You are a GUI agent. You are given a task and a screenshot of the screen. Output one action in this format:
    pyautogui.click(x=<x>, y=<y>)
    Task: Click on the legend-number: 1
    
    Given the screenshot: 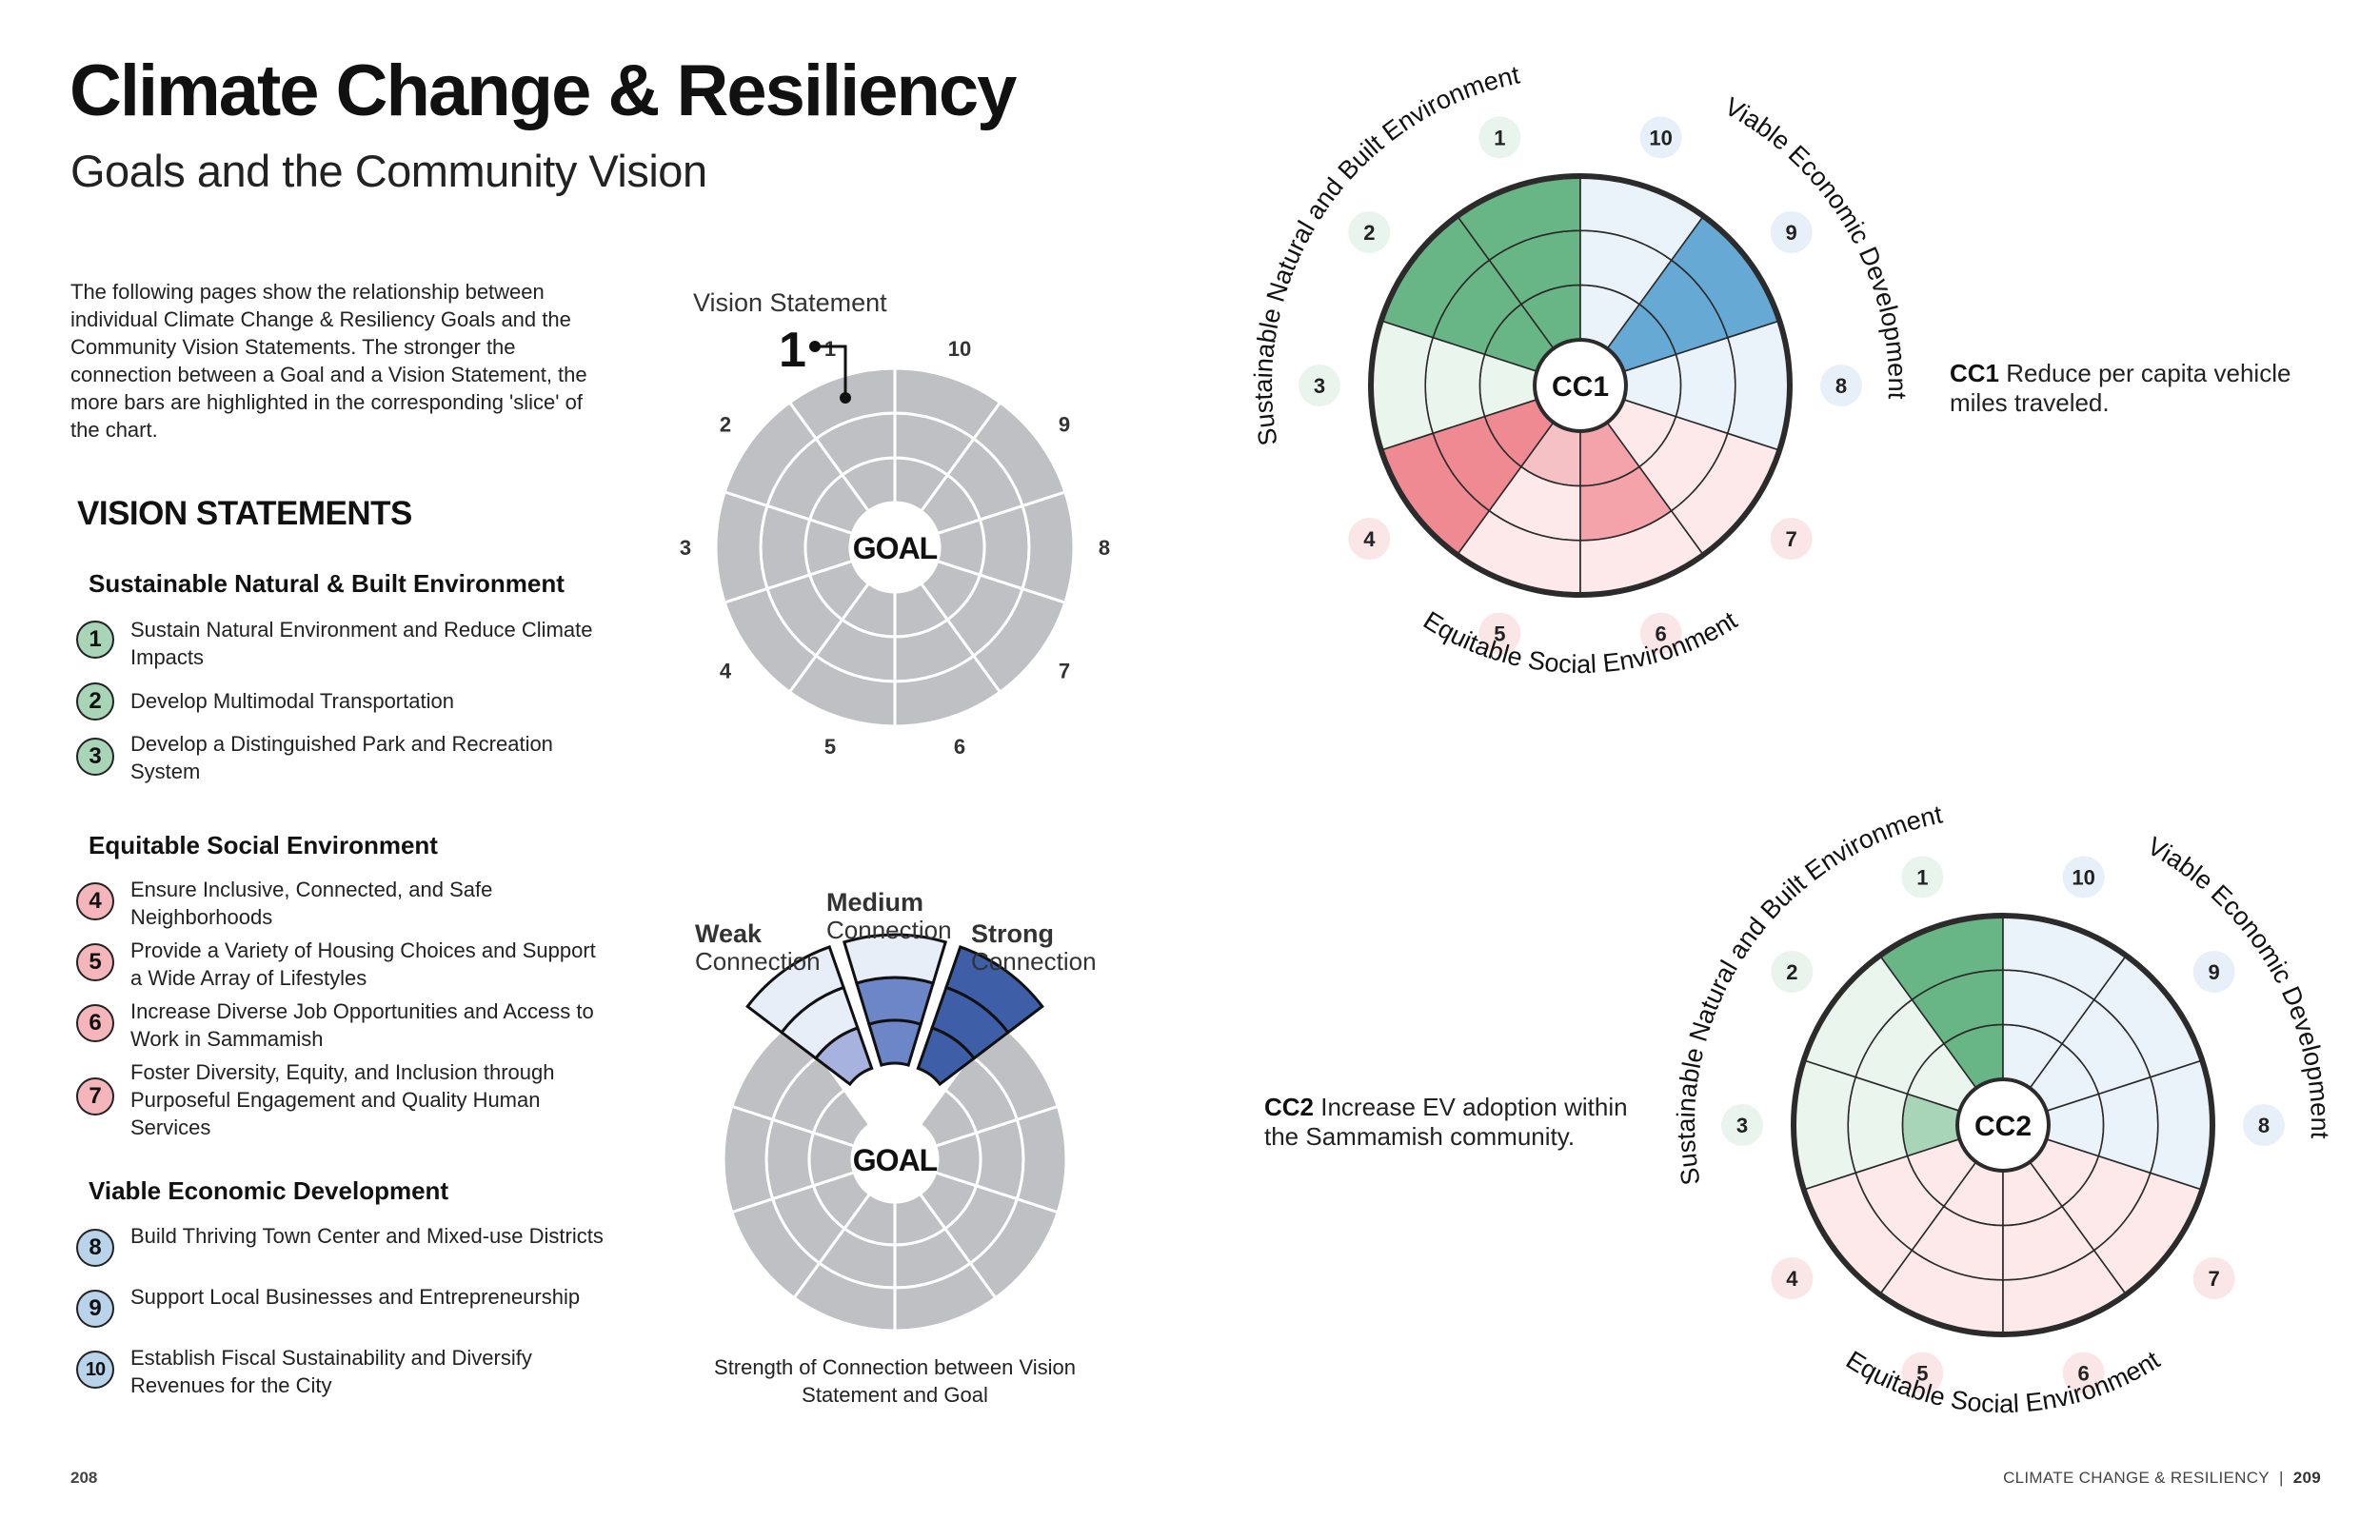 What is the action you would take?
    pyautogui.click(x=830, y=349)
    